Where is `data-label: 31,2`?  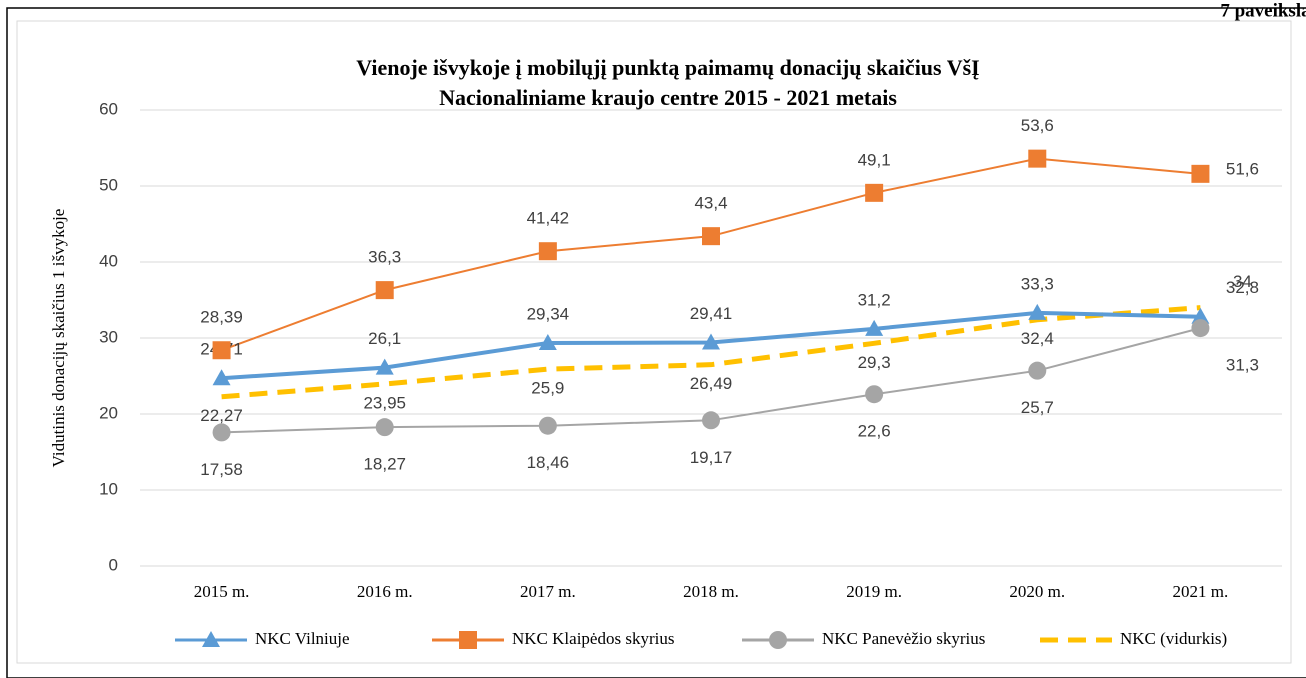 data-label: 31,2 is located at coordinates (874, 299).